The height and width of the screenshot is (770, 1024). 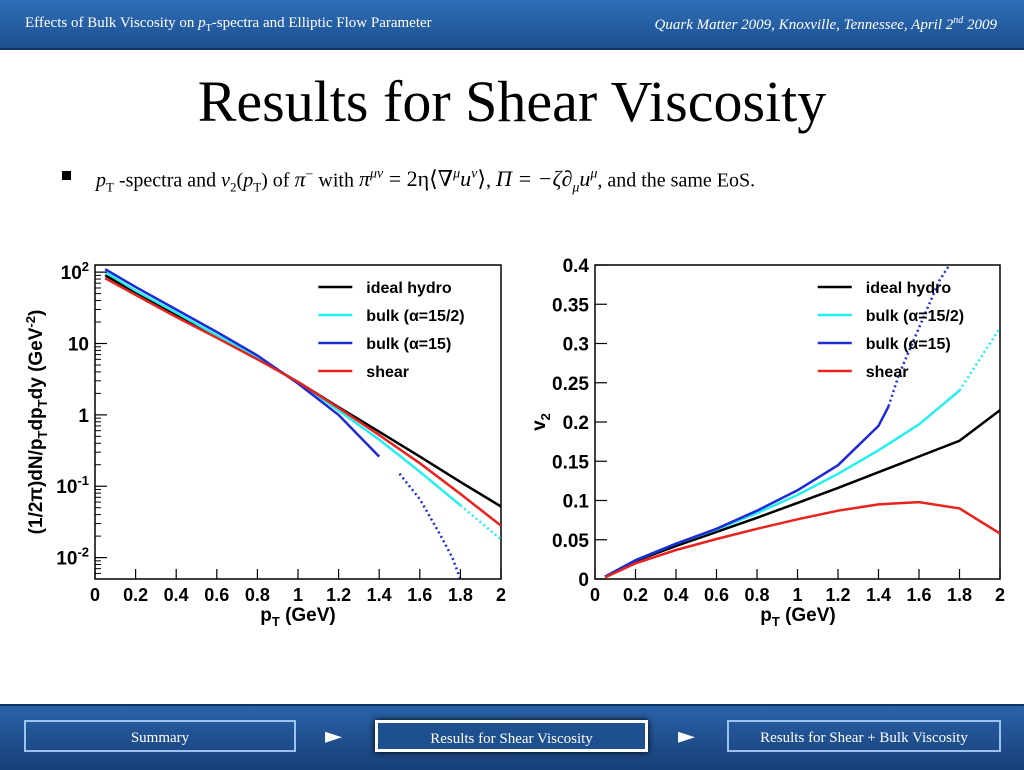 I want to click on y-tick-label: 0.1, so click(x=576, y=502).